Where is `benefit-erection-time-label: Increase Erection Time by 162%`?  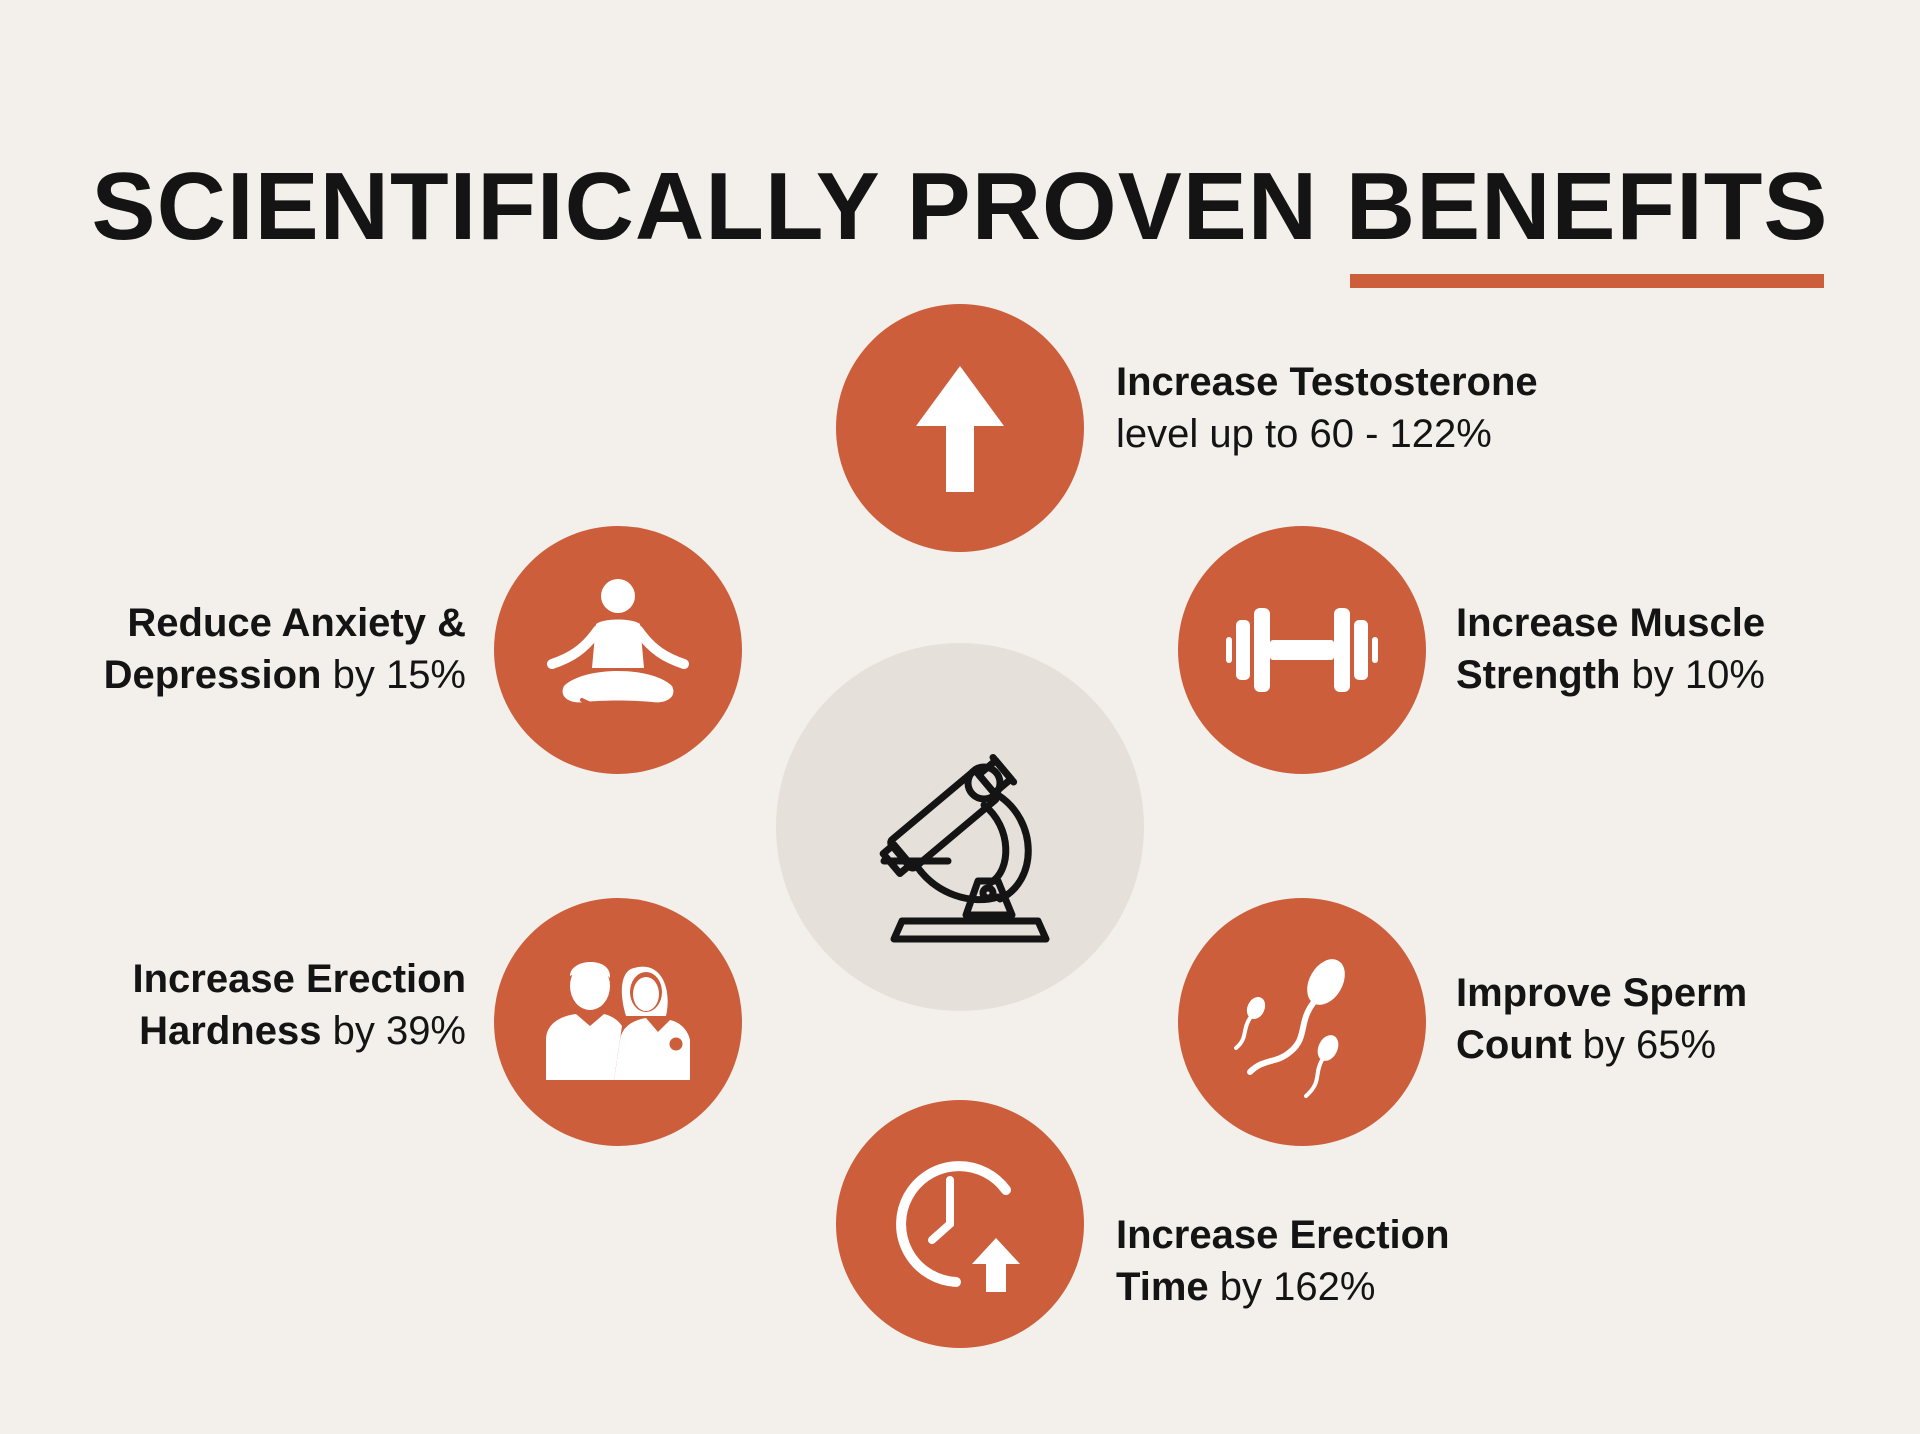 benefit-erection-time-label: Increase Erection Time by 162% is located at coordinates (1283, 1261).